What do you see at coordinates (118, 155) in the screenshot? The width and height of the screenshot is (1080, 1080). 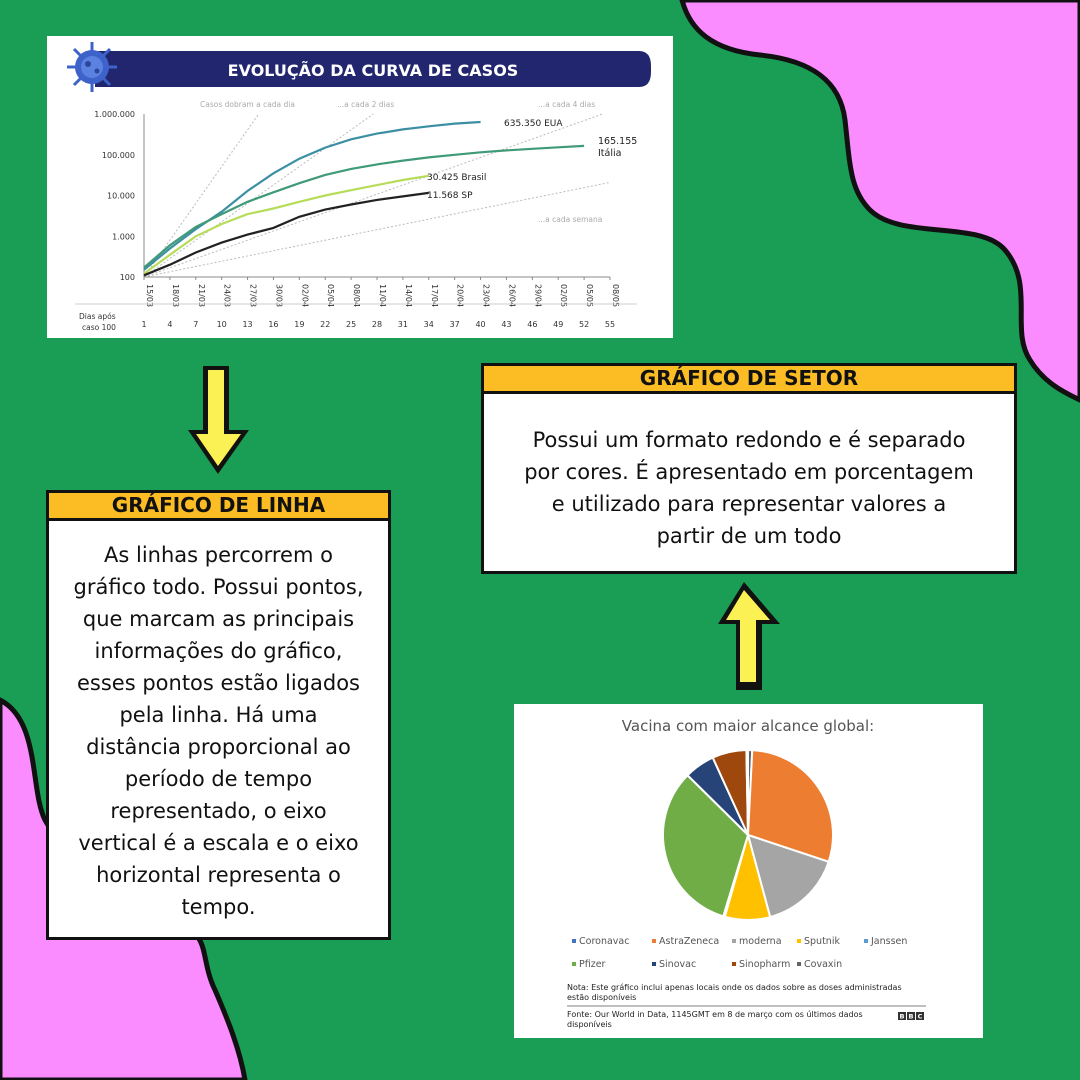 I see `y-tick-label: 100.000` at bounding box center [118, 155].